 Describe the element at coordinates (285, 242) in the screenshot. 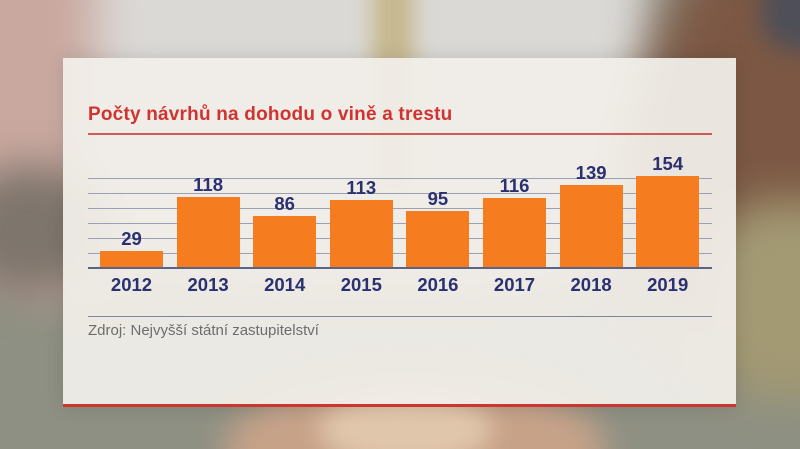

I see `bar-2014` at that location.